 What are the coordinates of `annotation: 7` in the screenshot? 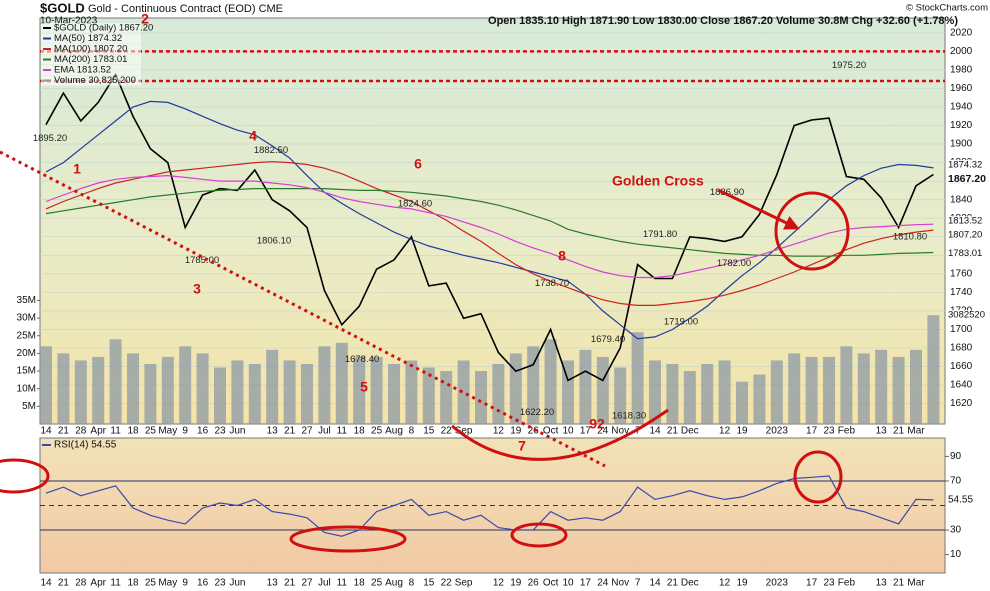 It's located at (522, 446).